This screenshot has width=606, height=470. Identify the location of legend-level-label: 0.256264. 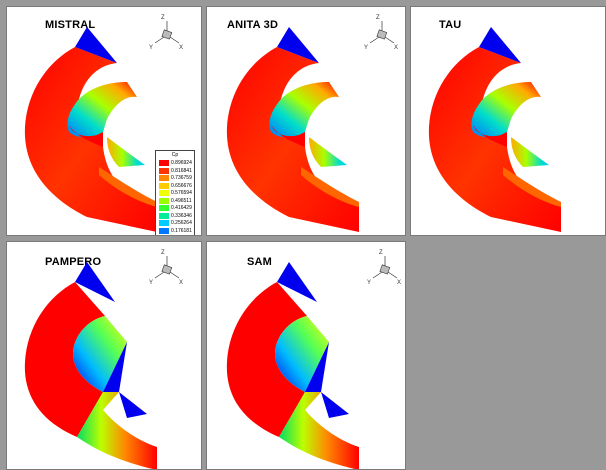
(181, 223).